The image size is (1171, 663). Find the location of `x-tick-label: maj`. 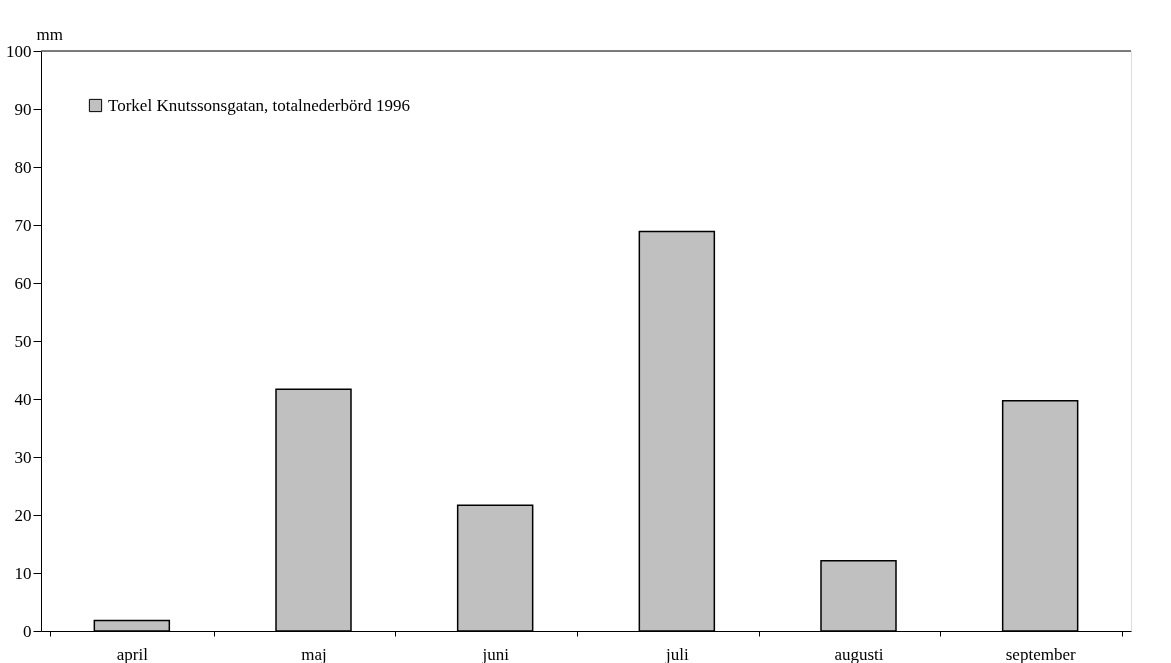

x-tick-label: maj is located at coordinates (314, 653).